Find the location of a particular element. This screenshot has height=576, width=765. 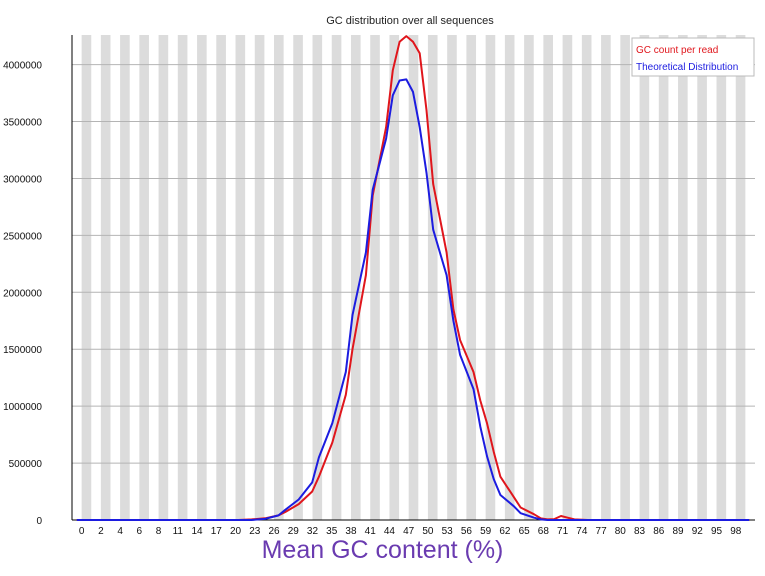

x-tick-label: 35 is located at coordinates (332, 531).